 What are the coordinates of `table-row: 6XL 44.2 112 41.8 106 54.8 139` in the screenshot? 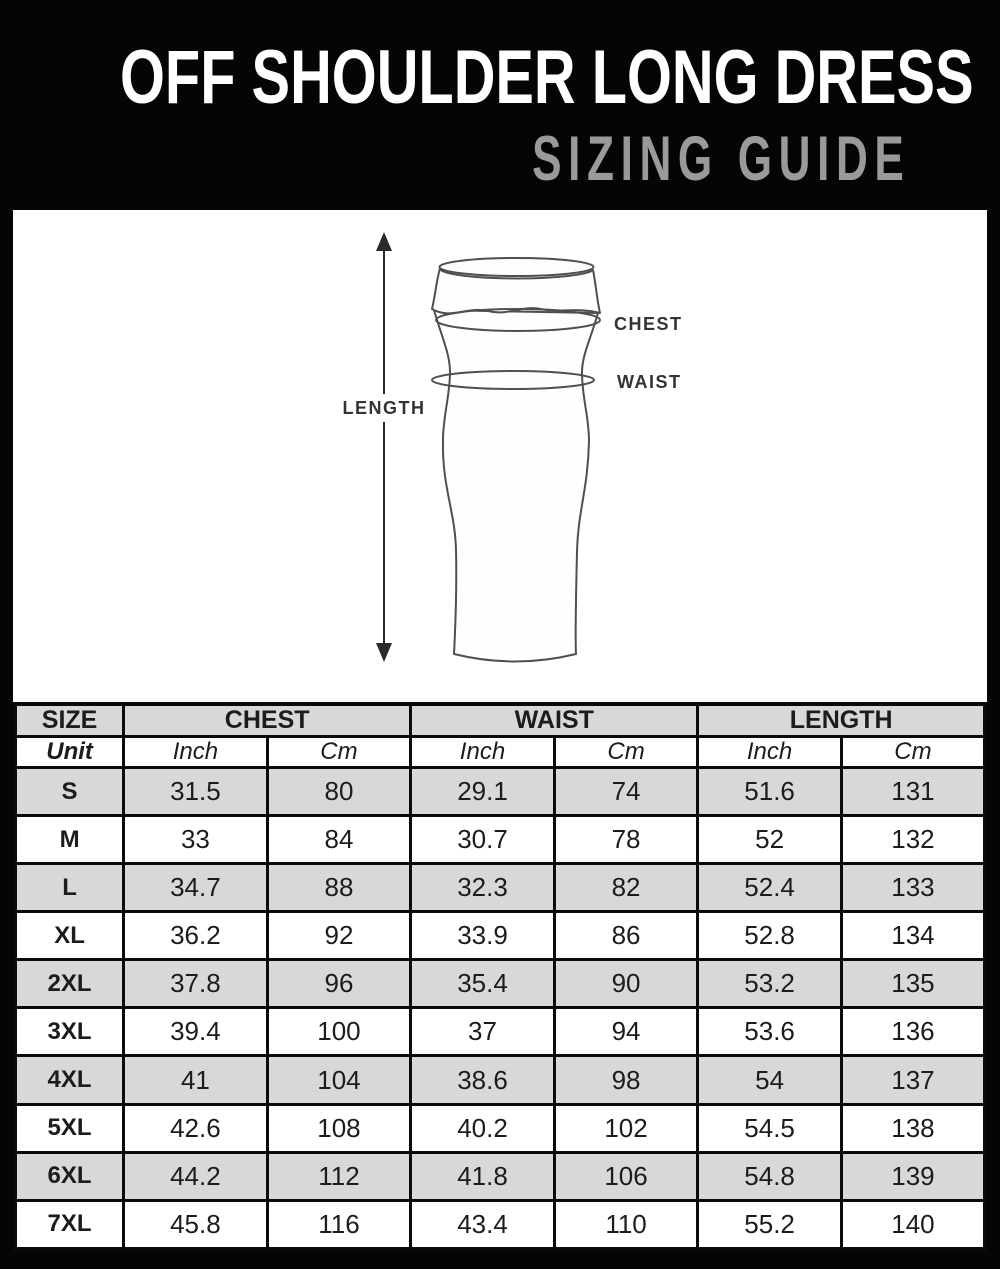 It's located at (500, 1176).